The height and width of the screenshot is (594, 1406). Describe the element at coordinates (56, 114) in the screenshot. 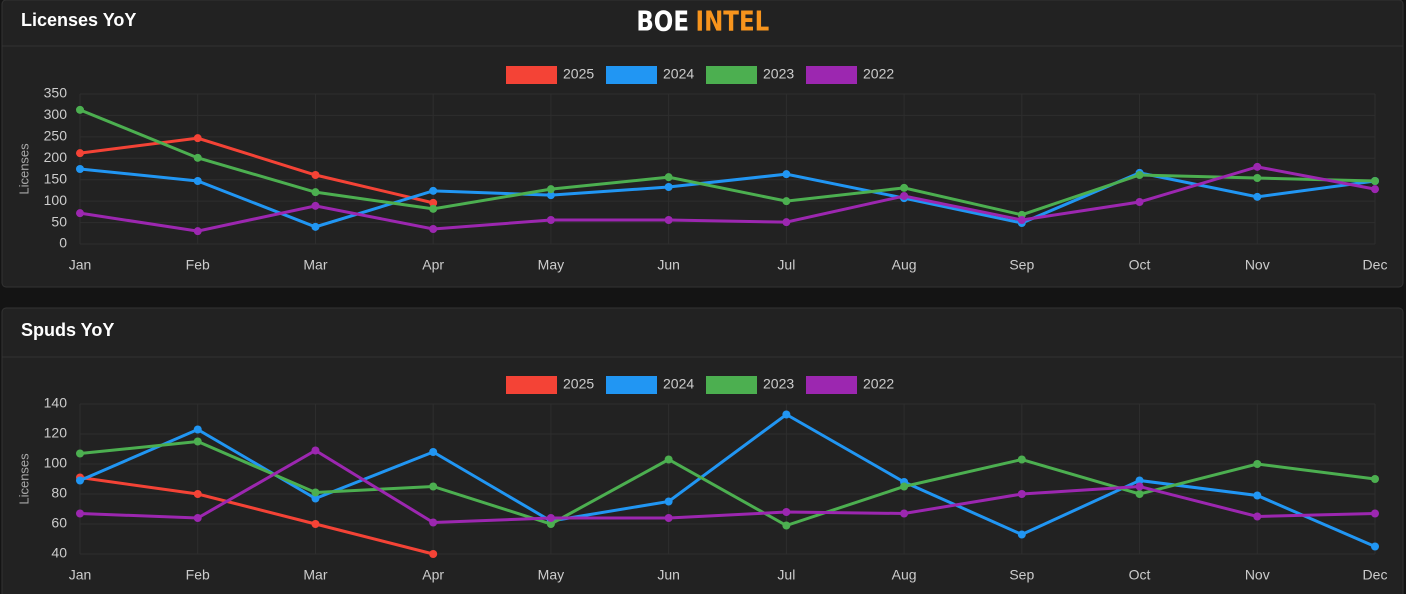

I see `y-tick-label: 300` at that location.